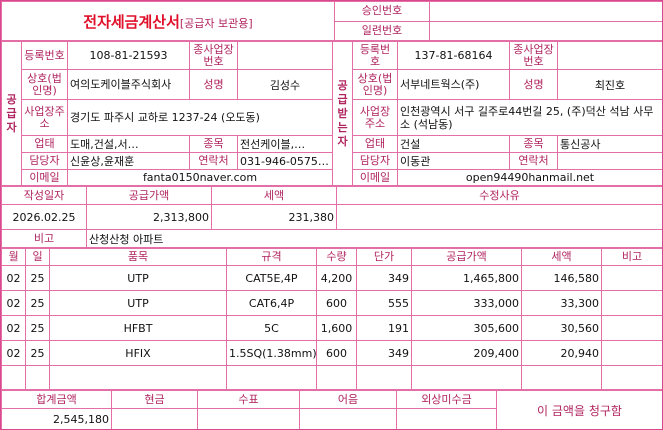  I want to click on value: CAT5E,4P, so click(271, 278).